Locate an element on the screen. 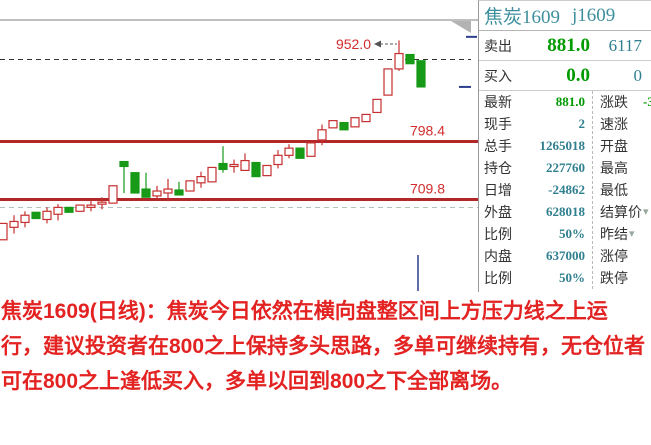 The height and width of the screenshot is (445, 651). stat-label: 日增 is located at coordinates (498, 190).